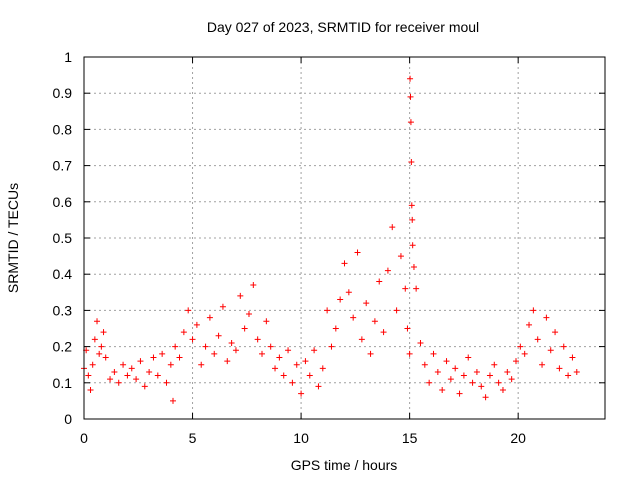 This screenshot has height=480, width=640. I want to click on y-tick-label: 0.6, so click(63, 202).